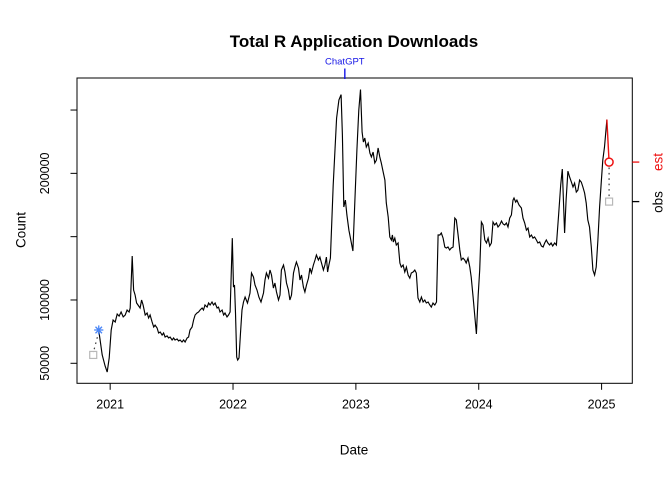  Describe the element at coordinates (354, 450) in the screenshot. I see `x-axis-label: Date` at that location.